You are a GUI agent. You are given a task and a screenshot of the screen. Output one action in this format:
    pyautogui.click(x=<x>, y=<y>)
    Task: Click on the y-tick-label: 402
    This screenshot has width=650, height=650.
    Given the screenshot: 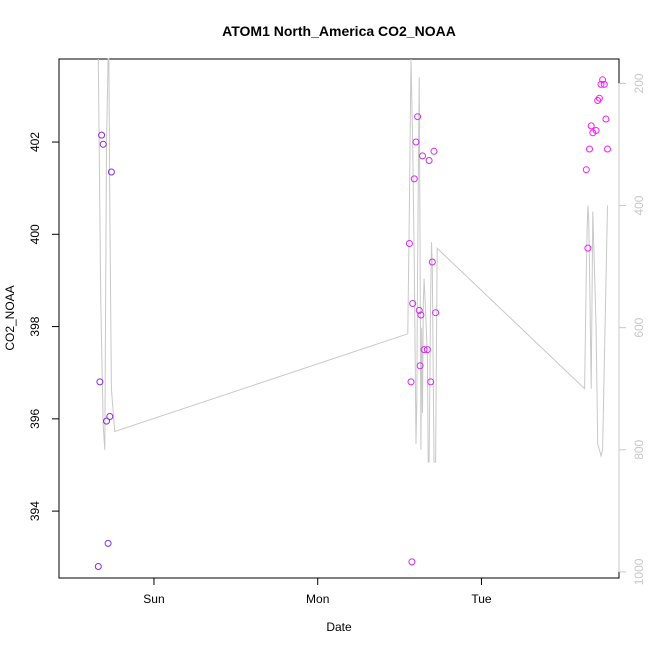 What is the action you would take?
    pyautogui.click(x=35, y=142)
    